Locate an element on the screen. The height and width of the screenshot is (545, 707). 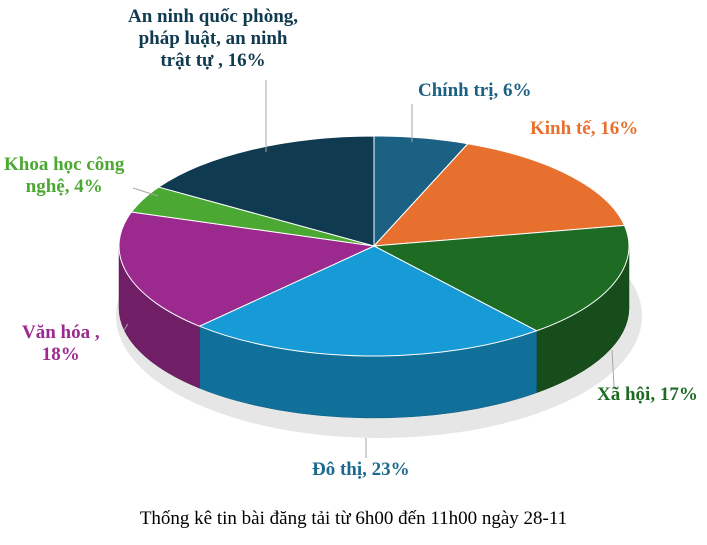
label-khcn: Khoa học công nghệ, 4% is located at coordinates (64, 176).